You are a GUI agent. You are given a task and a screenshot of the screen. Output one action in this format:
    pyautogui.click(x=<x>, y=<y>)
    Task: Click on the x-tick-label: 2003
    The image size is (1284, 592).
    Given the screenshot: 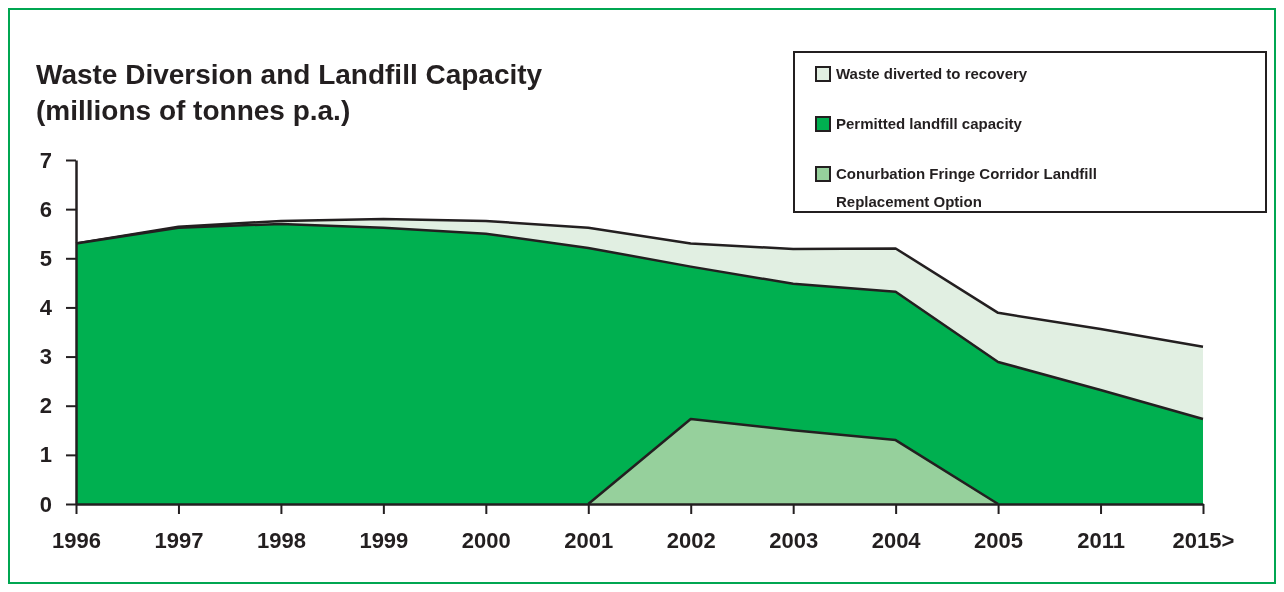 What is the action you would take?
    pyautogui.click(x=794, y=540)
    